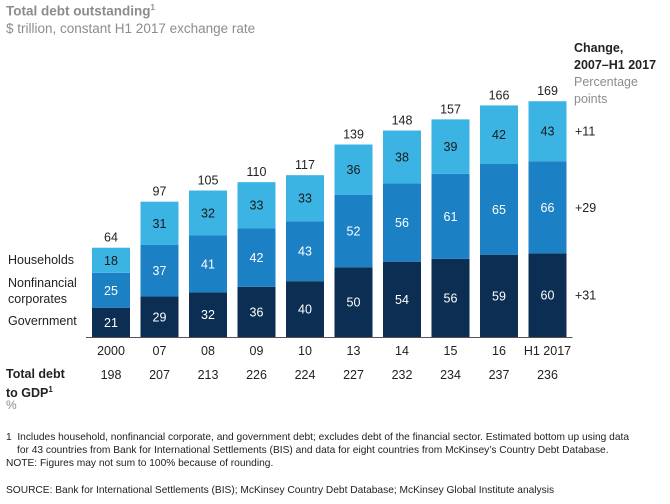 The image size is (670, 504). I want to click on debt-to-gdp-value: 237, so click(499, 375).